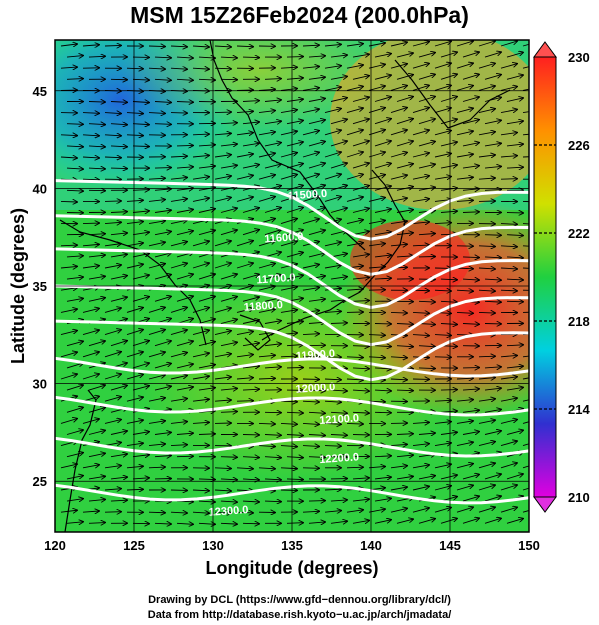 The width and height of the screenshot is (599, 625). Describe the element at coordinates (40, 286) in the screenshot. I see `y-axis: 25 30 35 40 45` at that location.